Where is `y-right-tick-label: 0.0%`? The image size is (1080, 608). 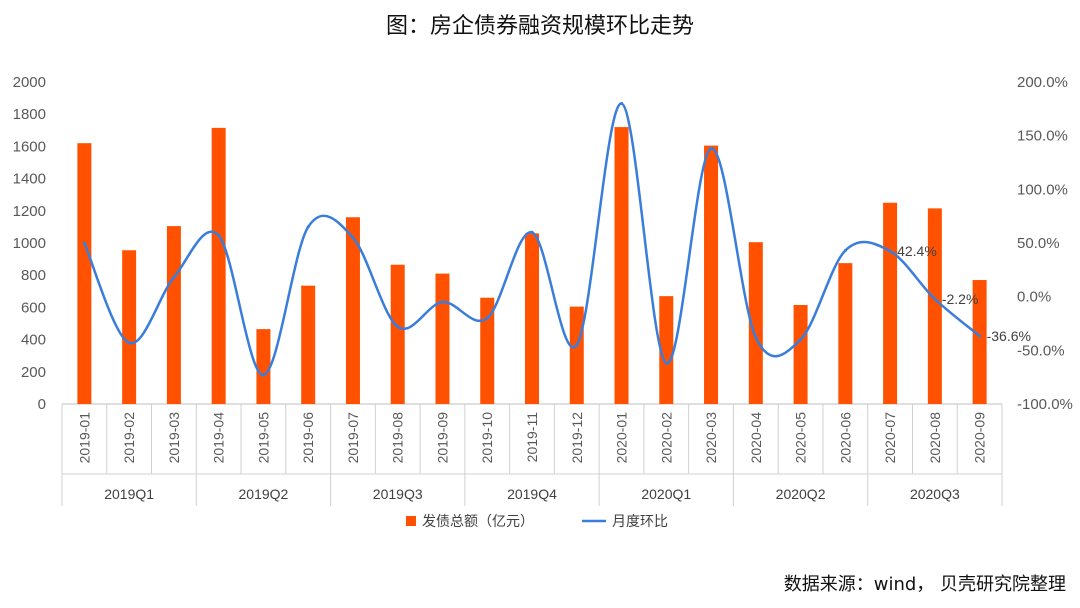 y-right-tick-label: 0.0% is located at coordinates (1034, 297).